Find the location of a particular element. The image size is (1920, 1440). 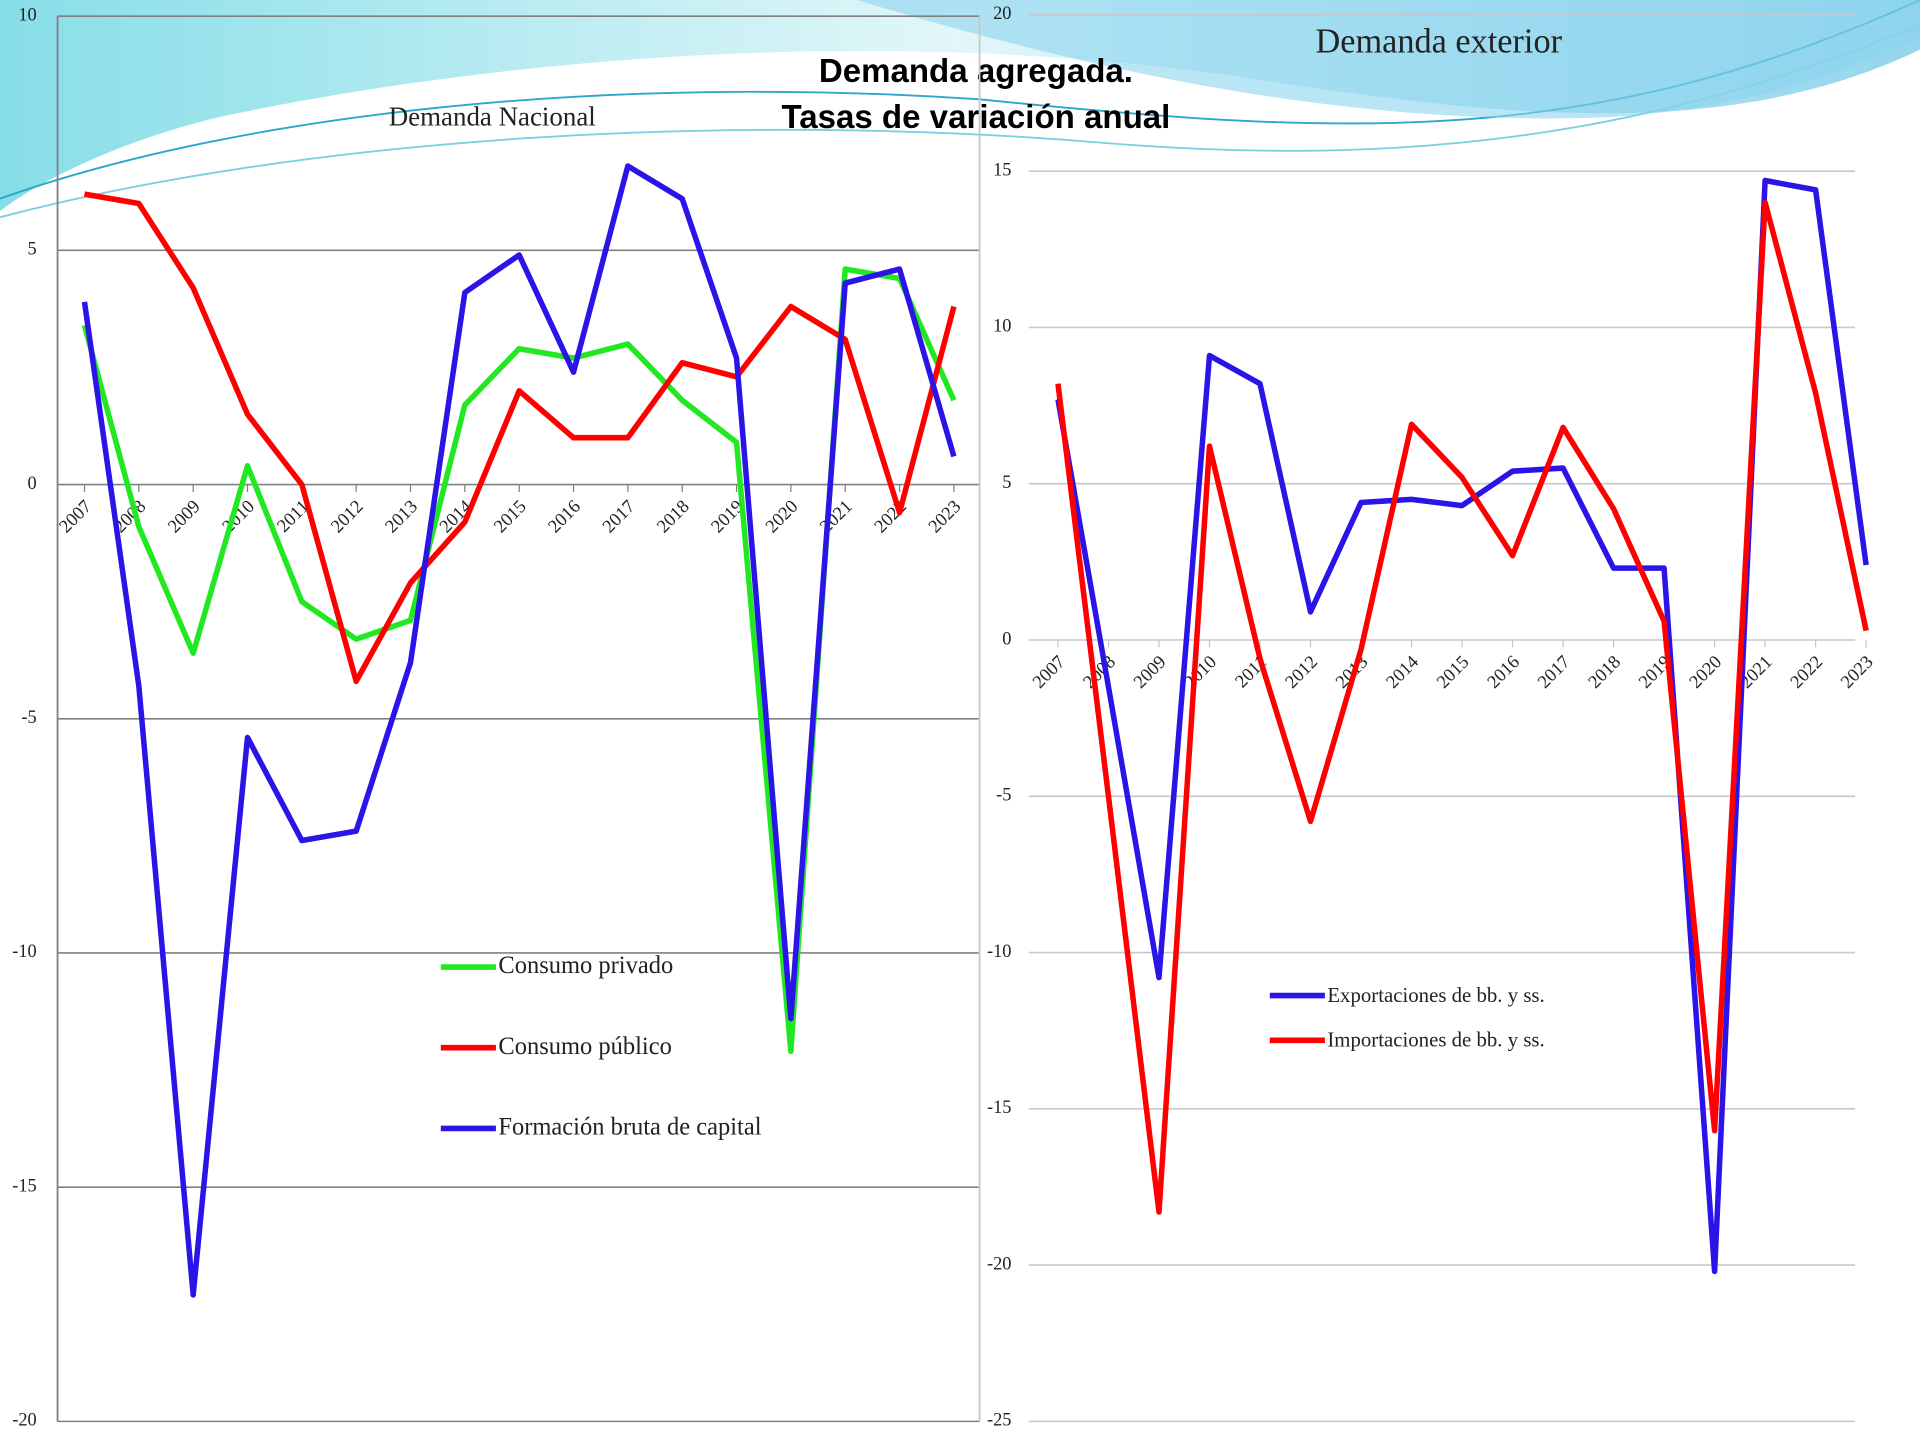

legend-entry: Exportaciones de bb. y ss. is located at coordinates (1436, 995).